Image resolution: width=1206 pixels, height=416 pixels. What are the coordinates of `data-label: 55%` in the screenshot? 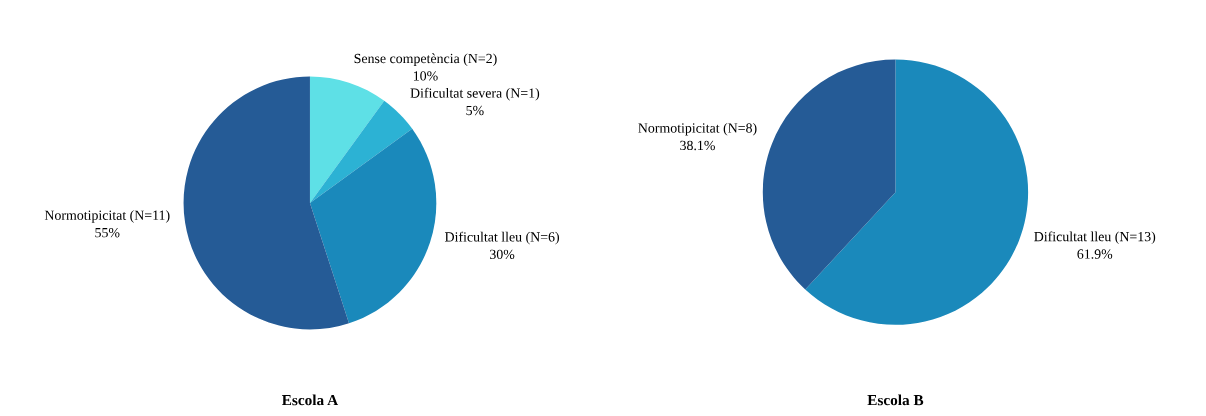 It's located at (107, 232).